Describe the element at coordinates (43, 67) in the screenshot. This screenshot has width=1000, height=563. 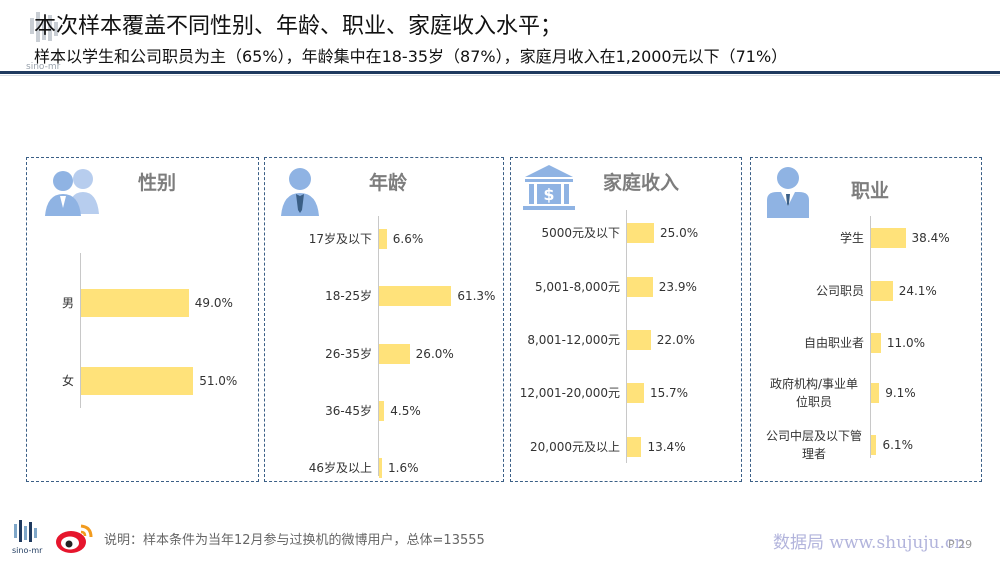
I see `brand-text: sino-mr` at that location.